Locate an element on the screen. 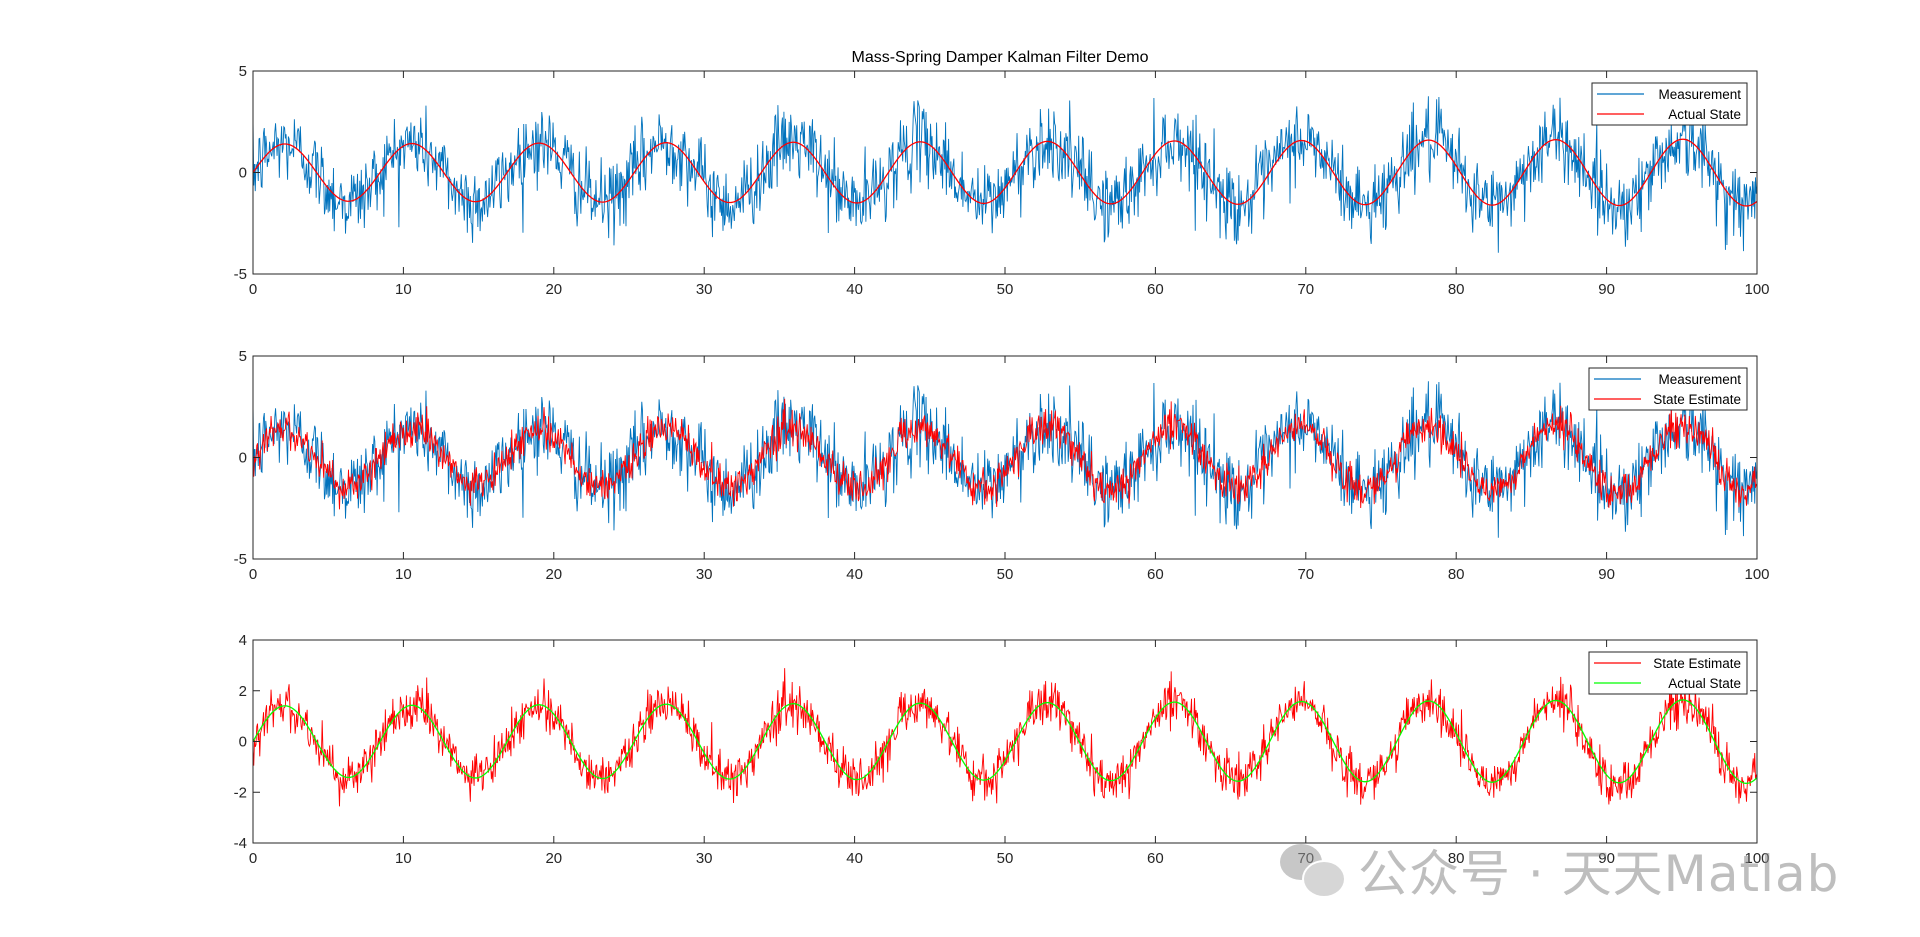 This screenshot has height=937, width=1920. y-tick-label: -4 is located at coordinates (240, 843).